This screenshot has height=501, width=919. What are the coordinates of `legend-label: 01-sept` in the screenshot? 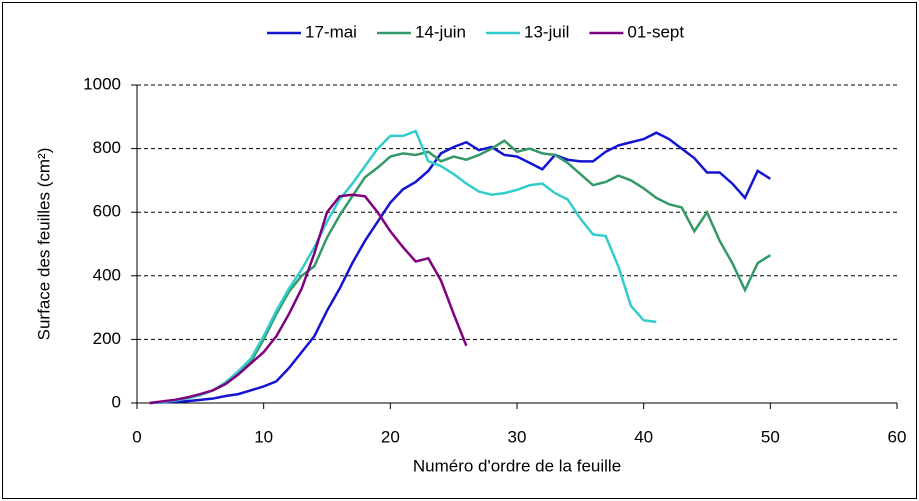 It's located at (655, 31).